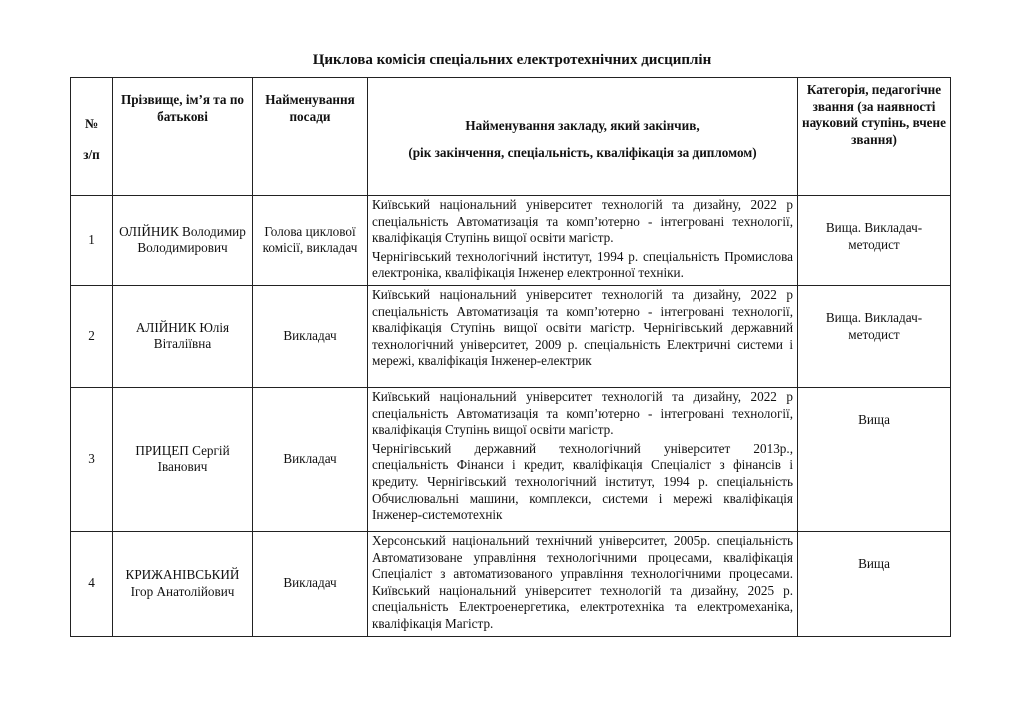  Describe the element at coordinates (182, 136) in the screenshot. I see `header-name: Прізвище, ім’я та по батькові` at that location.